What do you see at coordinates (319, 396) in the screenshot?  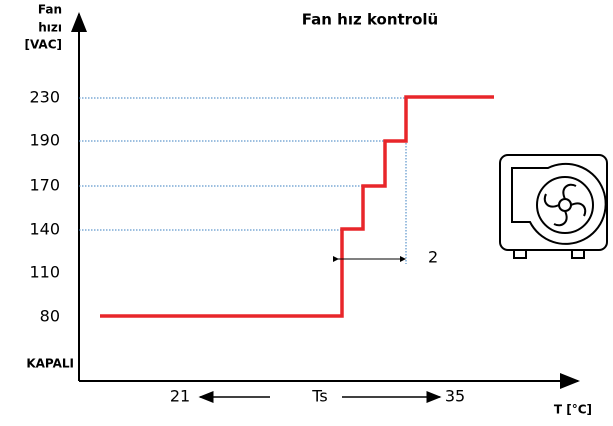 I see `x-setpoint-label: Ts` at bounding box center [319, 396].